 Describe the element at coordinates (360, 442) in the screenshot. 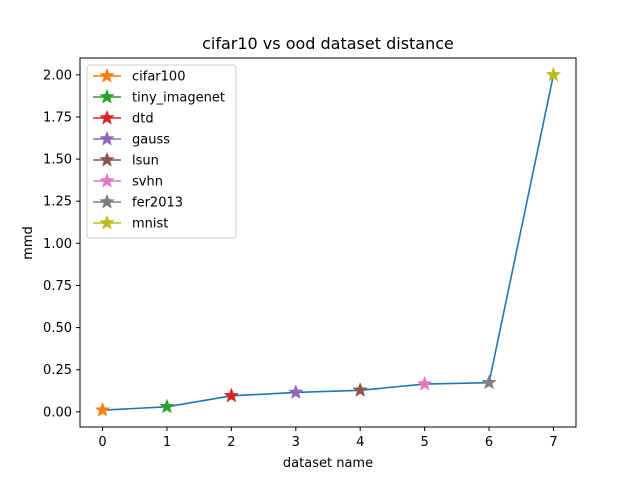

I see `x-tick-label: 4` at that location.